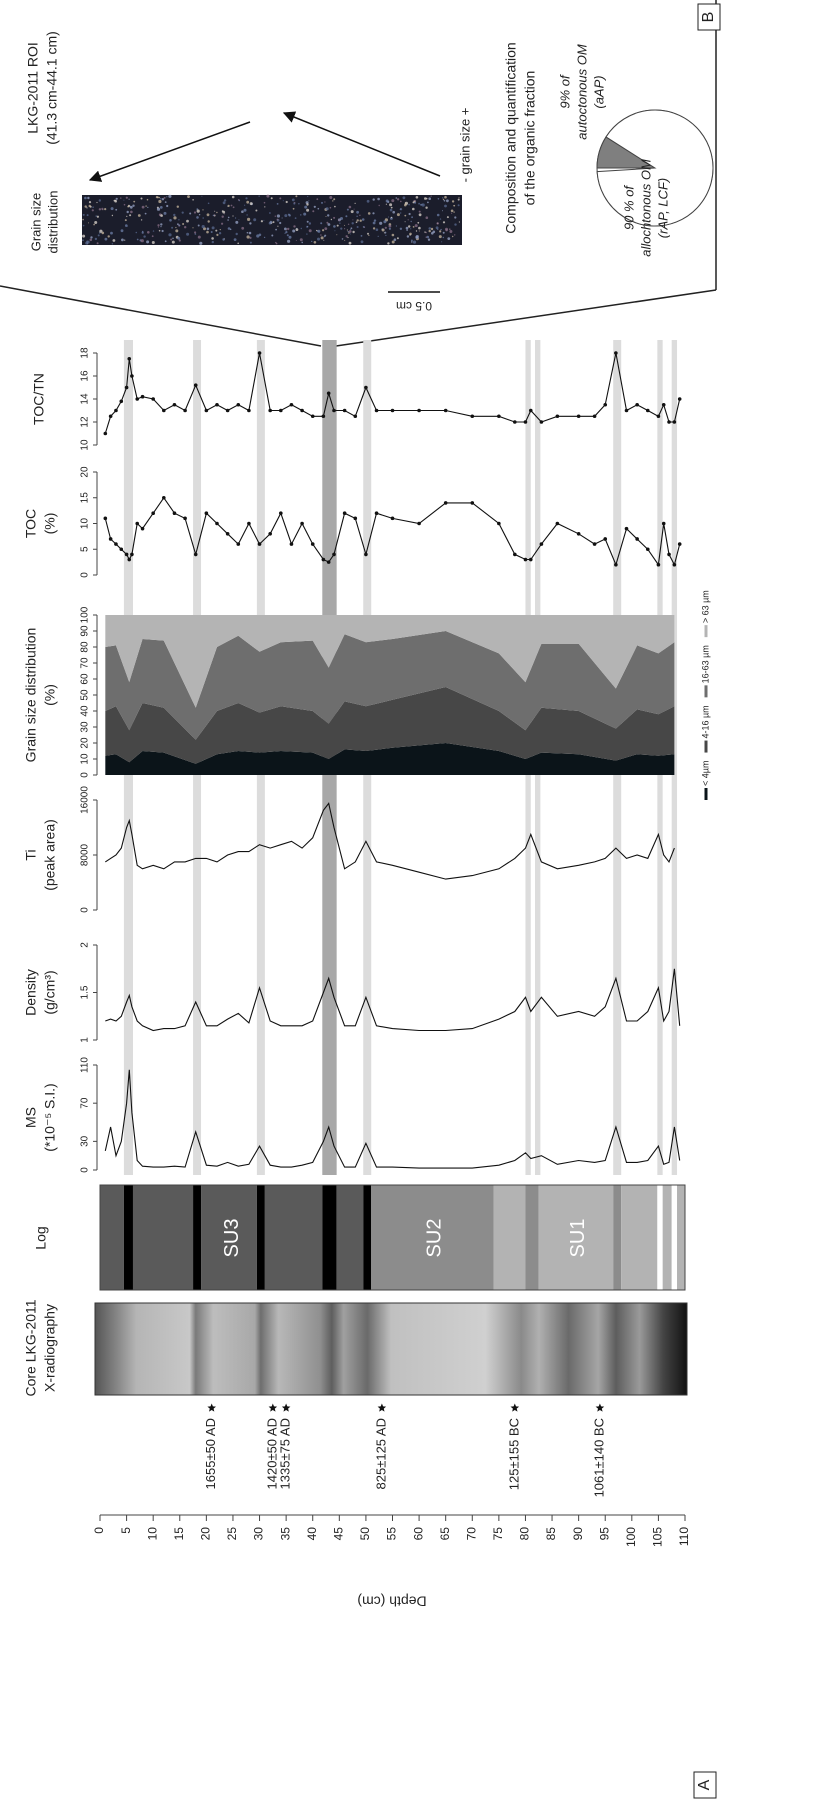 The height and width of the screenshot is (1801, 821). What do you see at coordinates (85, 775) in the screenshot?
I see `tick-label: 0` at bounding box center [85, 775].